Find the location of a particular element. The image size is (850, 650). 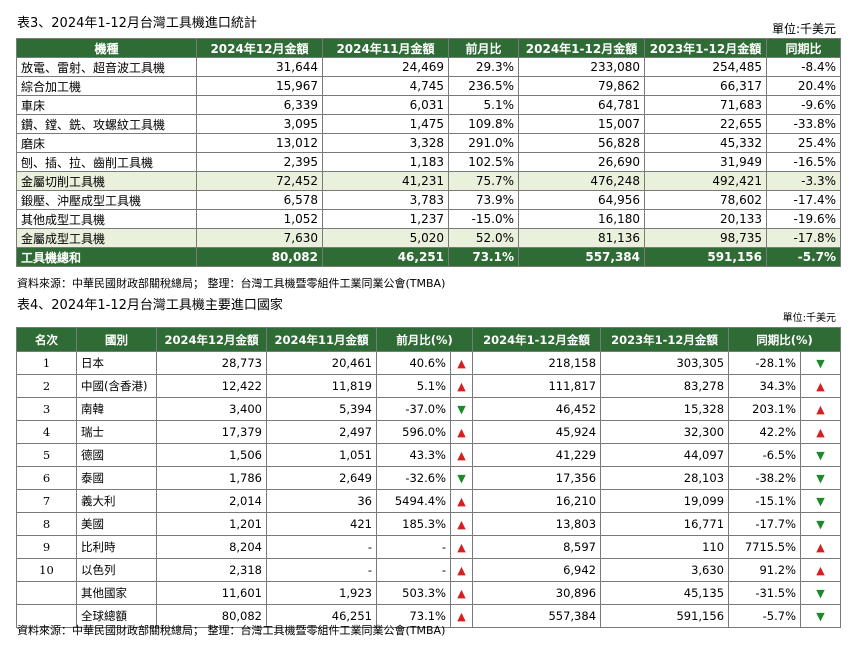

nov-2024-cell: 421 is located at coordinates (321, 524).